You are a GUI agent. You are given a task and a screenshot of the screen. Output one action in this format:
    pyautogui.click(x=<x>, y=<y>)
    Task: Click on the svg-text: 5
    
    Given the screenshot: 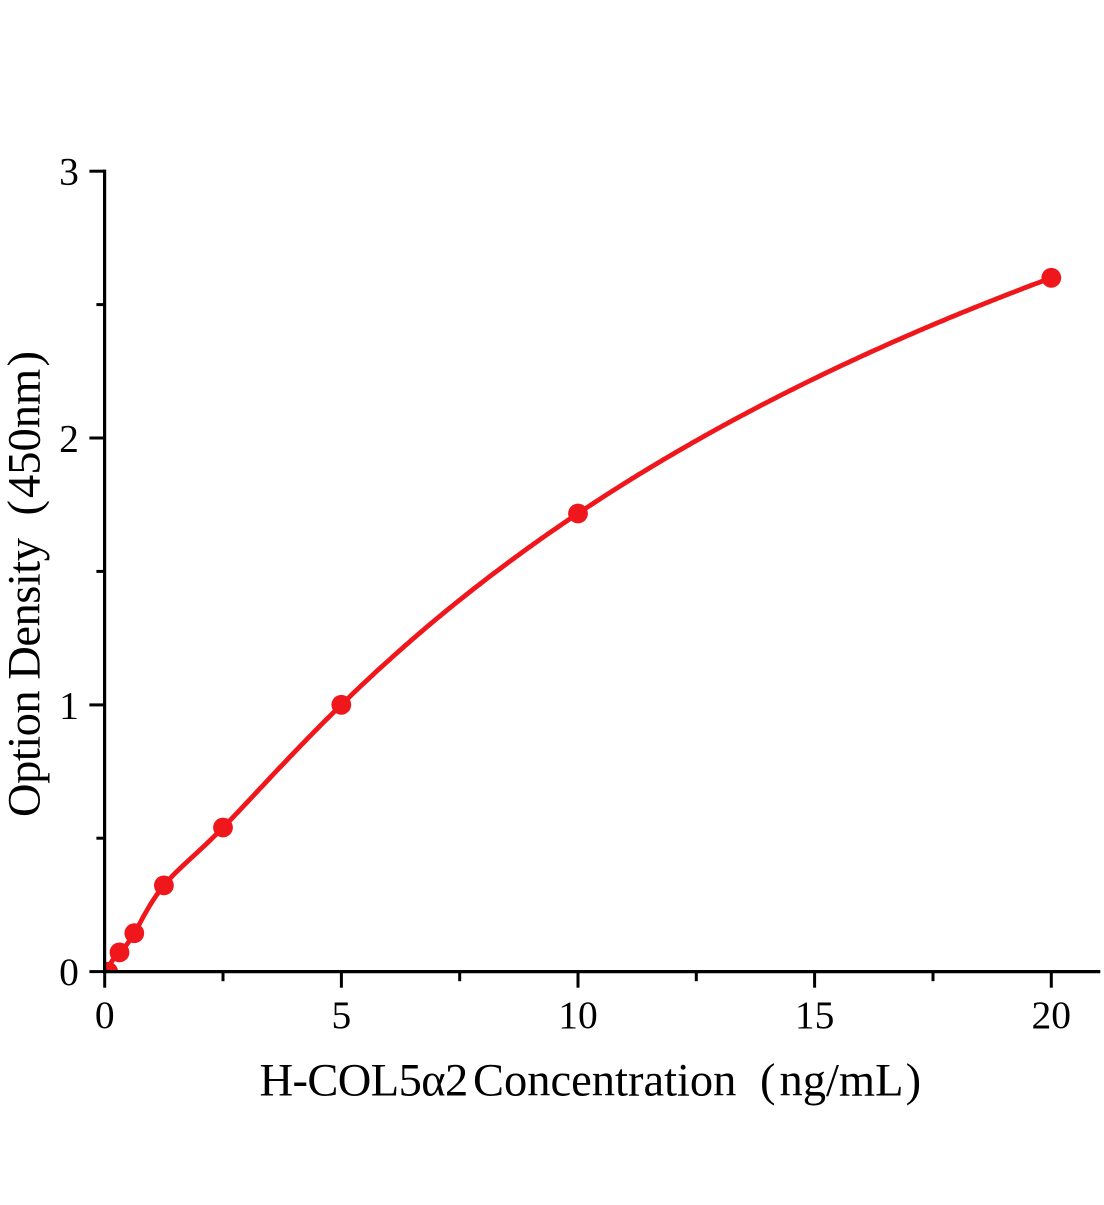 What is the action you would take?
    pyautogui.click(x=342, y=1015)
    